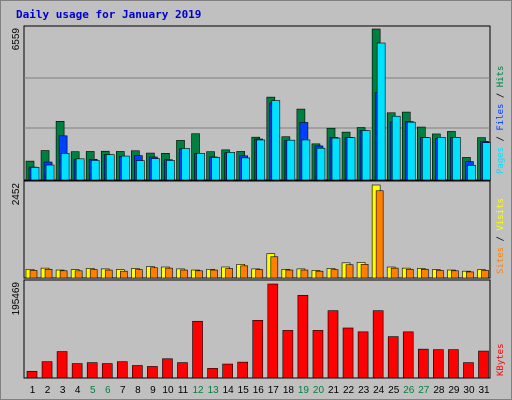  I want to click on x-tick-label-day-1: 1, so click(33, 390).